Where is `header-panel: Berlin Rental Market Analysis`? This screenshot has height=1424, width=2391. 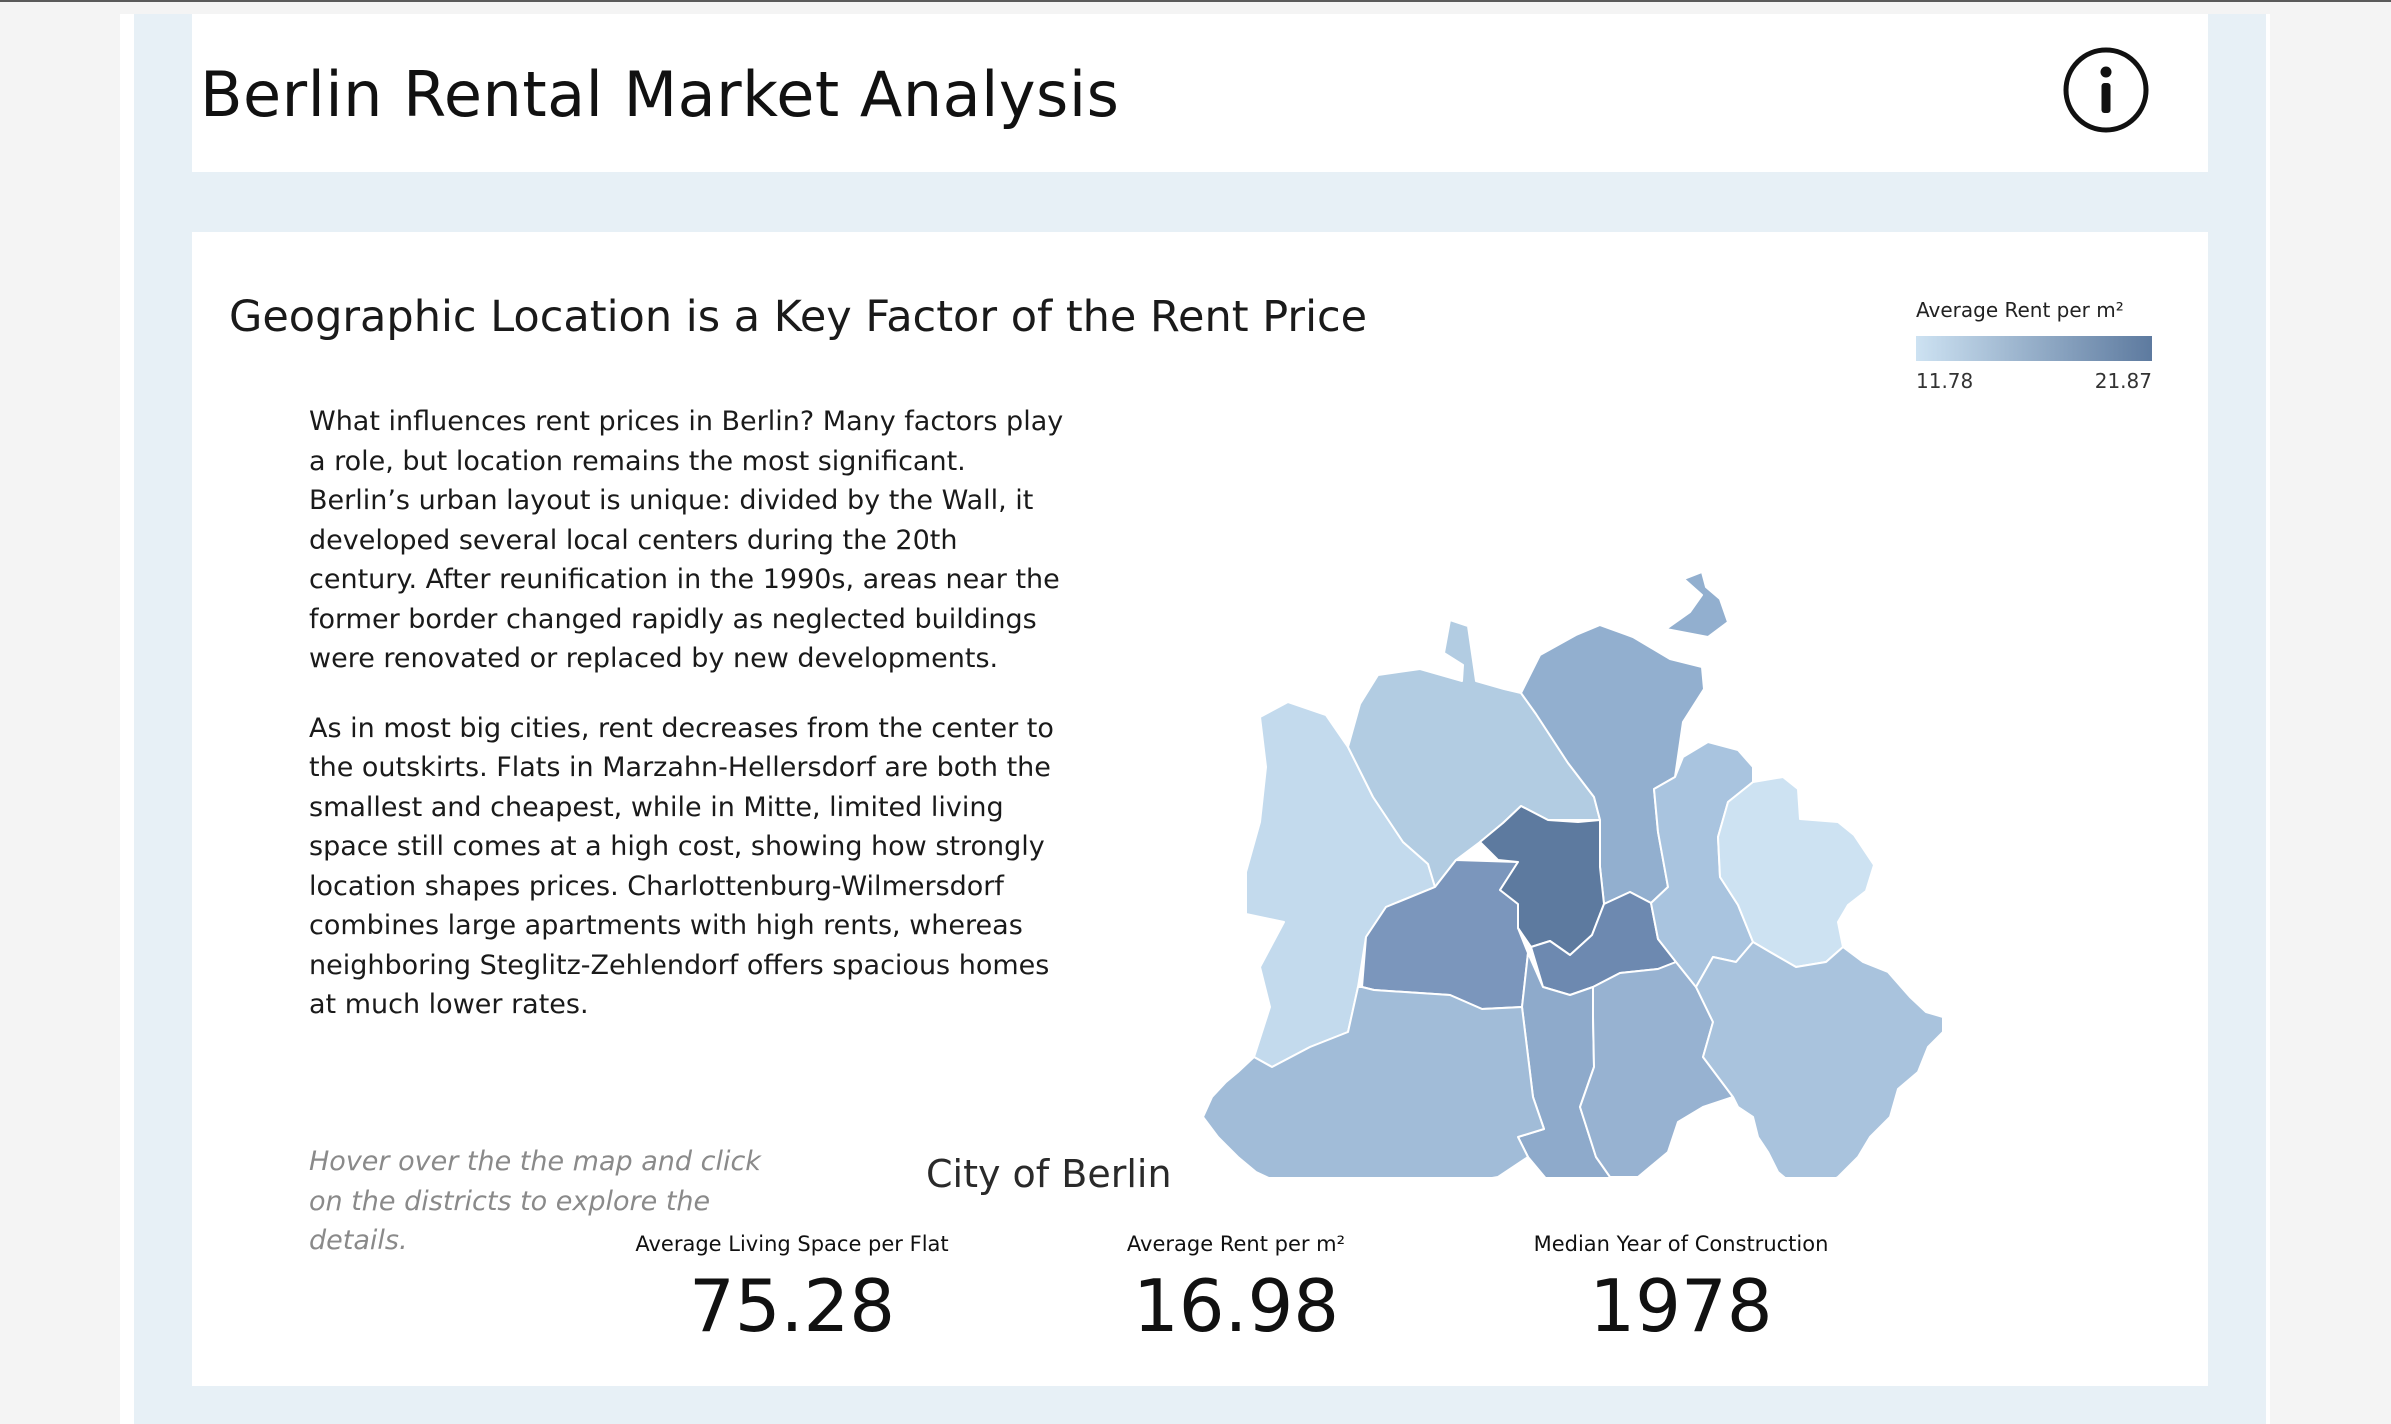
header-panel: Berlin Rental Market Analysis is located at coordinates (1200, 93).